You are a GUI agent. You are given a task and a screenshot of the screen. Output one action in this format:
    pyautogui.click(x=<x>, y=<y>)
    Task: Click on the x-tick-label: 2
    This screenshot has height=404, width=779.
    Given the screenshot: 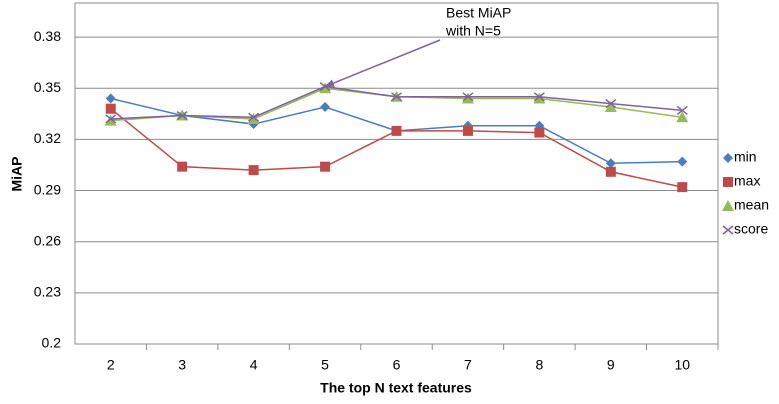 What is the action you would take?
    pyautogui.click(x=111, y=365)
    